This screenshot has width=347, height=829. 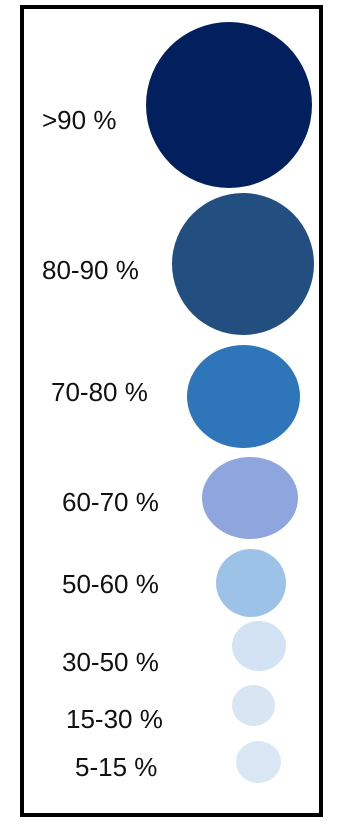 I want to click on legend-label: 60-70 %, so click(x=110, y=502).